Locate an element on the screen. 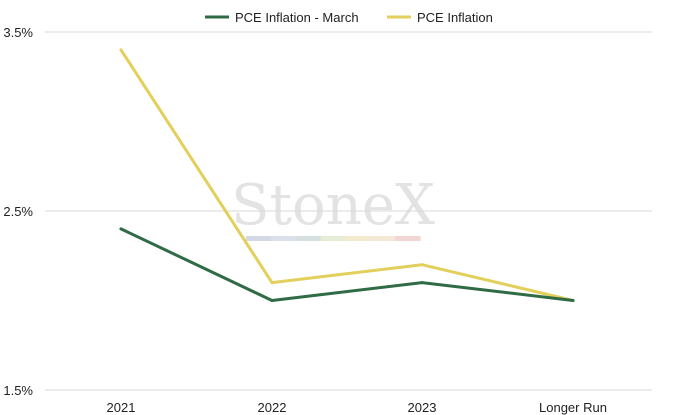 This screenshot has height=415, width=700. x-tick-label: 2021 is located at coordinates (121, 407).